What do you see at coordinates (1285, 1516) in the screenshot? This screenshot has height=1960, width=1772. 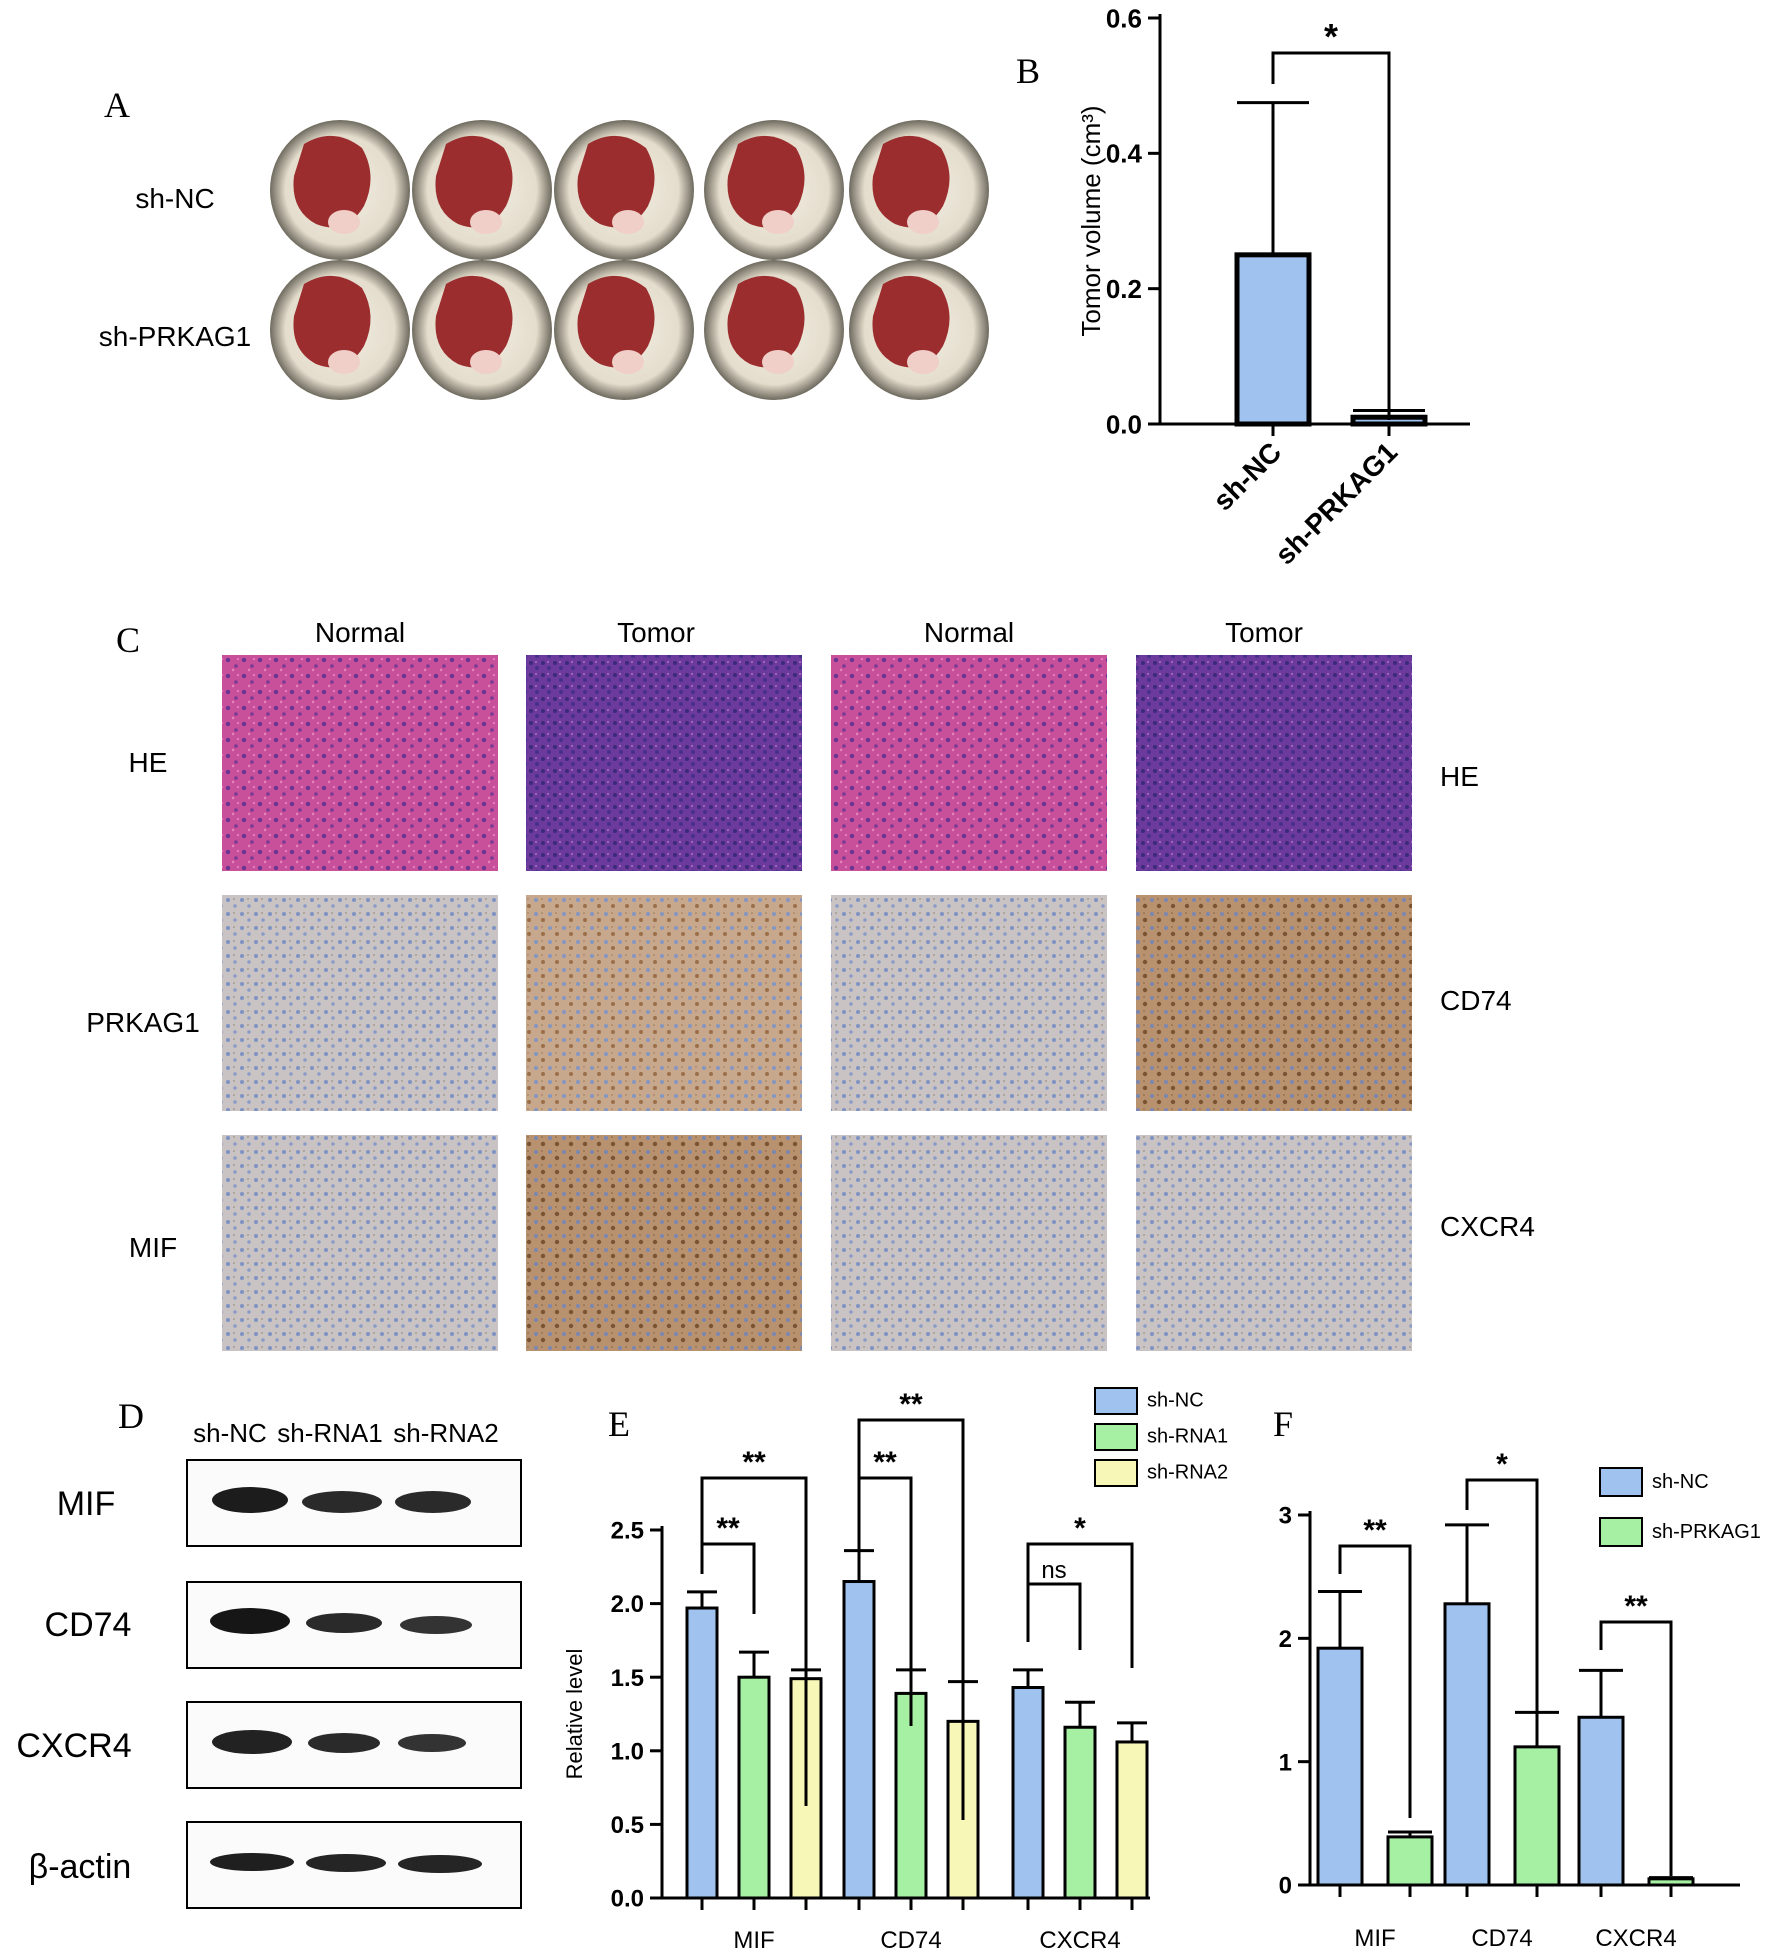 I see `y-tick-label: 3` at bounding box center [1285, 1516].